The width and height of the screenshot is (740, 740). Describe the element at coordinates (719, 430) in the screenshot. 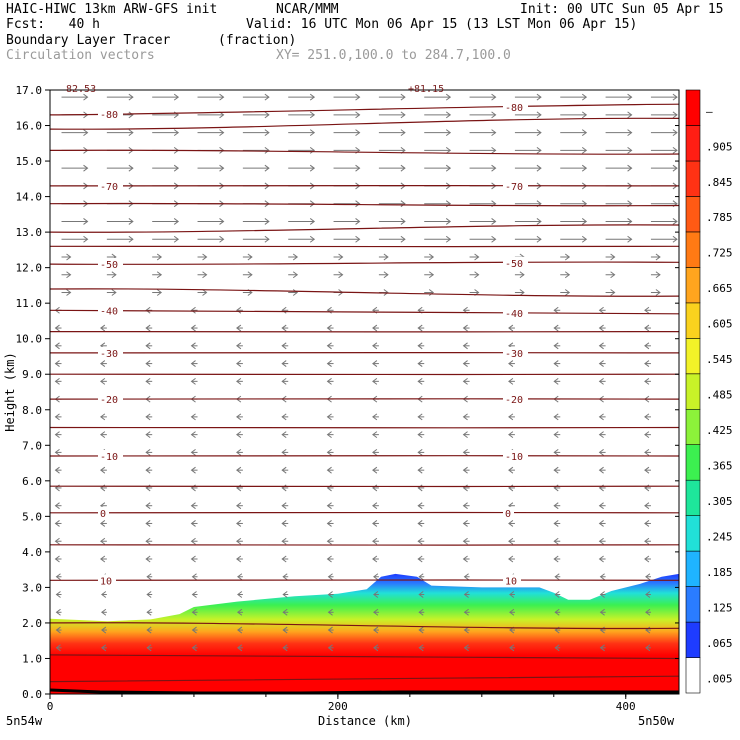

I see `colorbar-label: .425` at that location.